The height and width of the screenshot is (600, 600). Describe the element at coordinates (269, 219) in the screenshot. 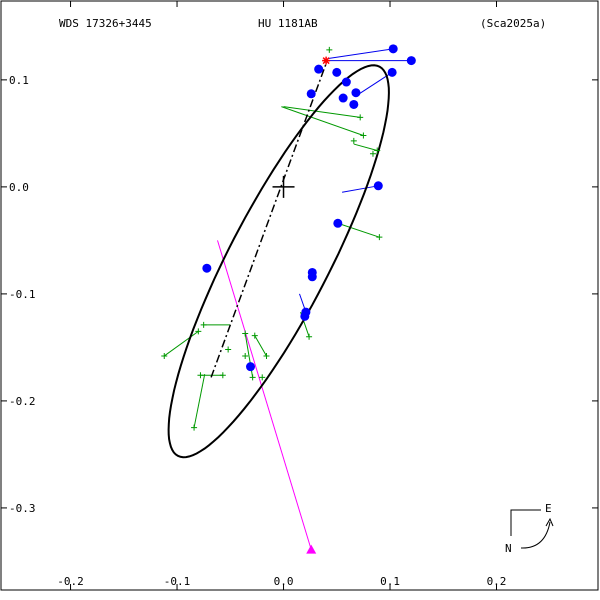

I see `line-of-nodes` at that location.